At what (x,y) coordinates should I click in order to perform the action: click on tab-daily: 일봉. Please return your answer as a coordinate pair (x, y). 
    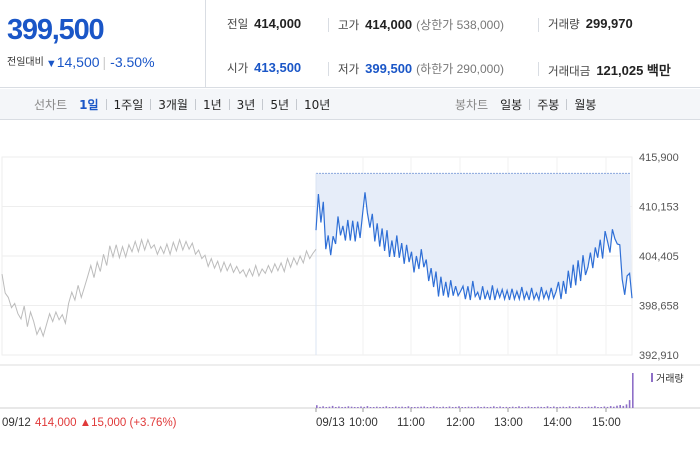
    Looking at the image, I should click on (511, 105).